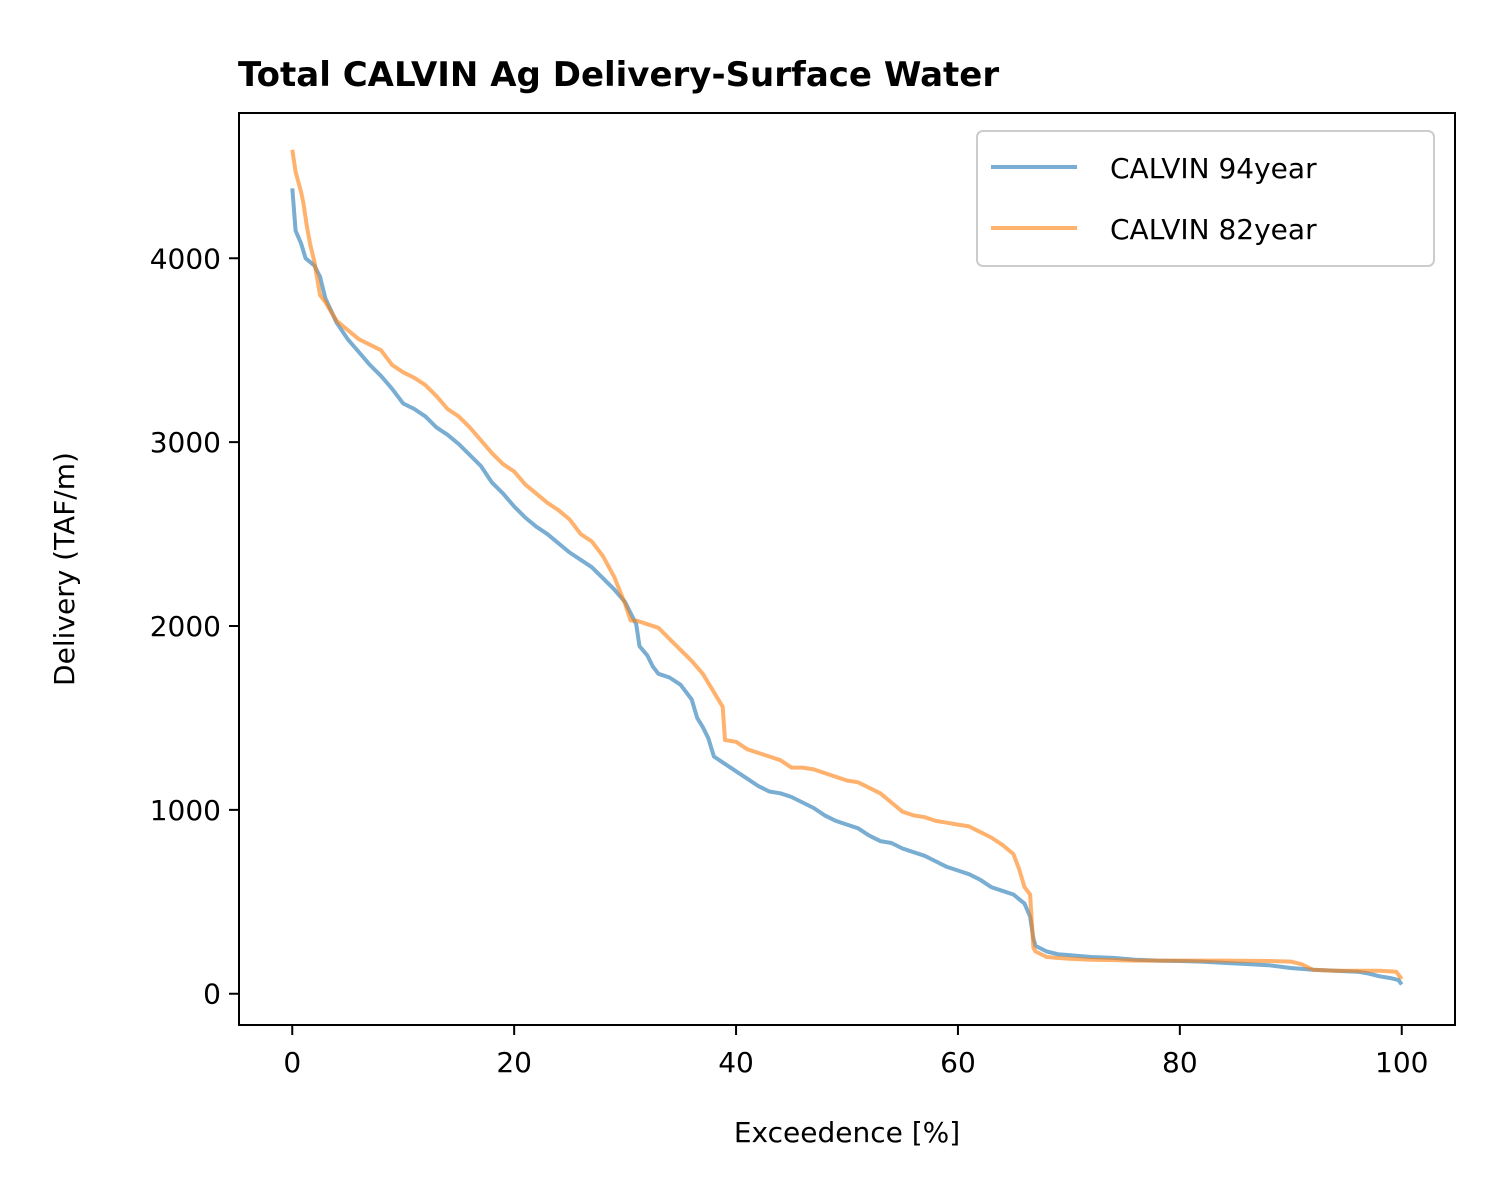  What do you see at coordinates (1180, 1062) in the screenshot?
I see `x-tick-label: 80` at bounding box center [1180, 1062].